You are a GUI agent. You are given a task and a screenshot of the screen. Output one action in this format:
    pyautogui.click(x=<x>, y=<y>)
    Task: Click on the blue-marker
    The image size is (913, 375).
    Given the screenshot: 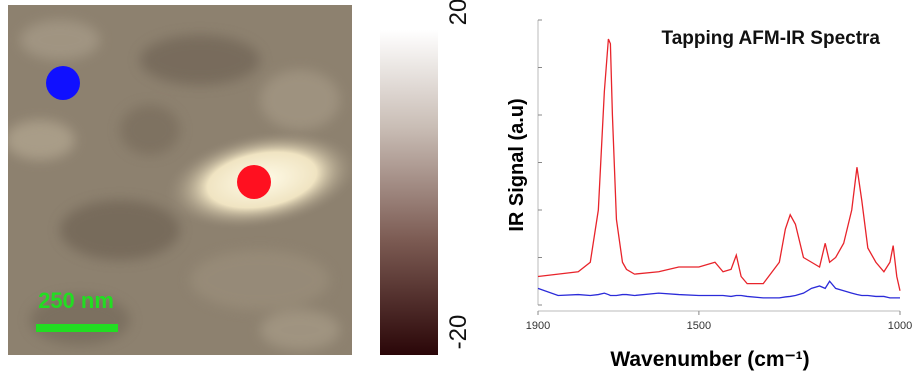 What is the action you would take?
    pyautogui.click(x=63, y=83)
    